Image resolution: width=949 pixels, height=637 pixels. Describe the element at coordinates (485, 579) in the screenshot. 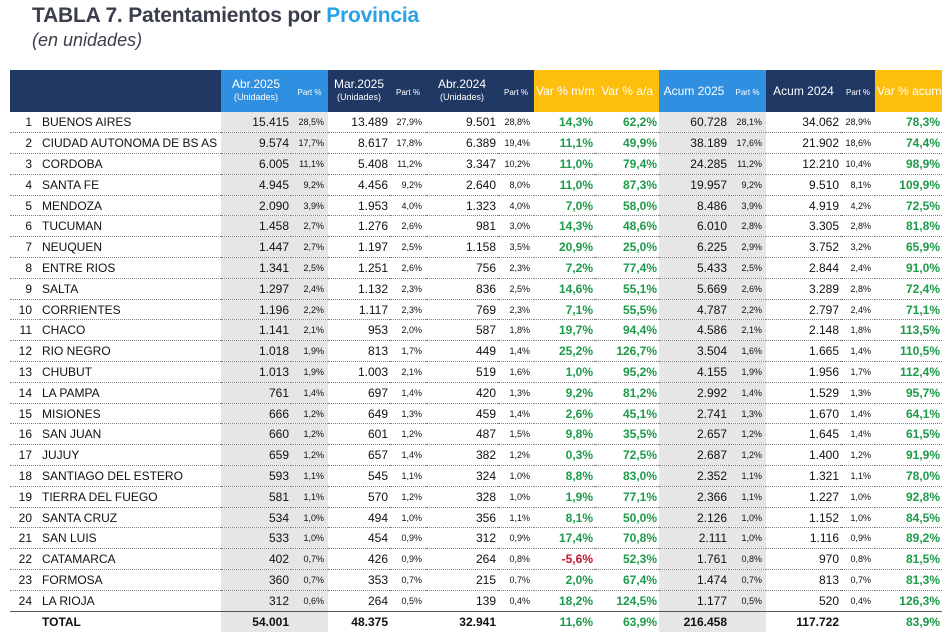

I see `abr2024-value: 215` at that location.